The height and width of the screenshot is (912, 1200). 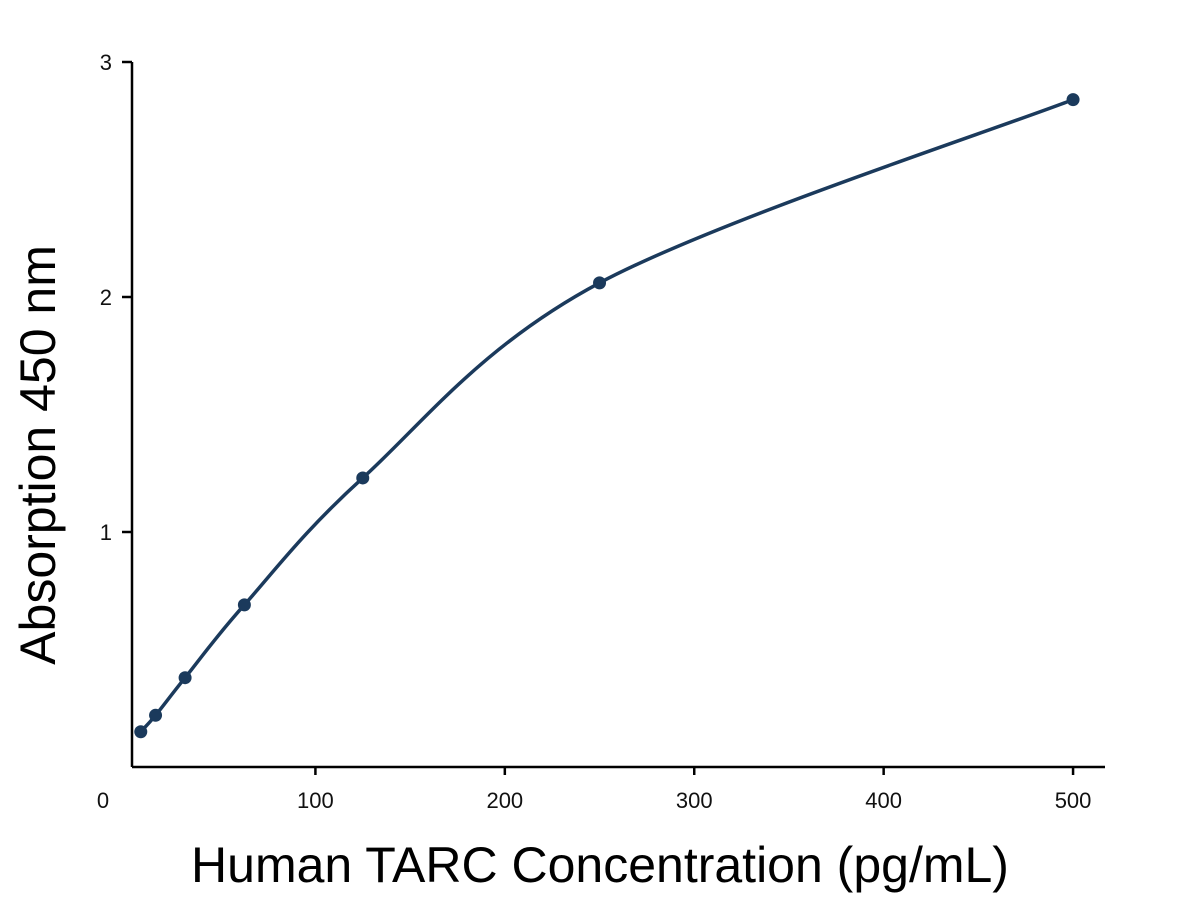 I want to click on y-tick-label: 3, so click(x=106, y=62).